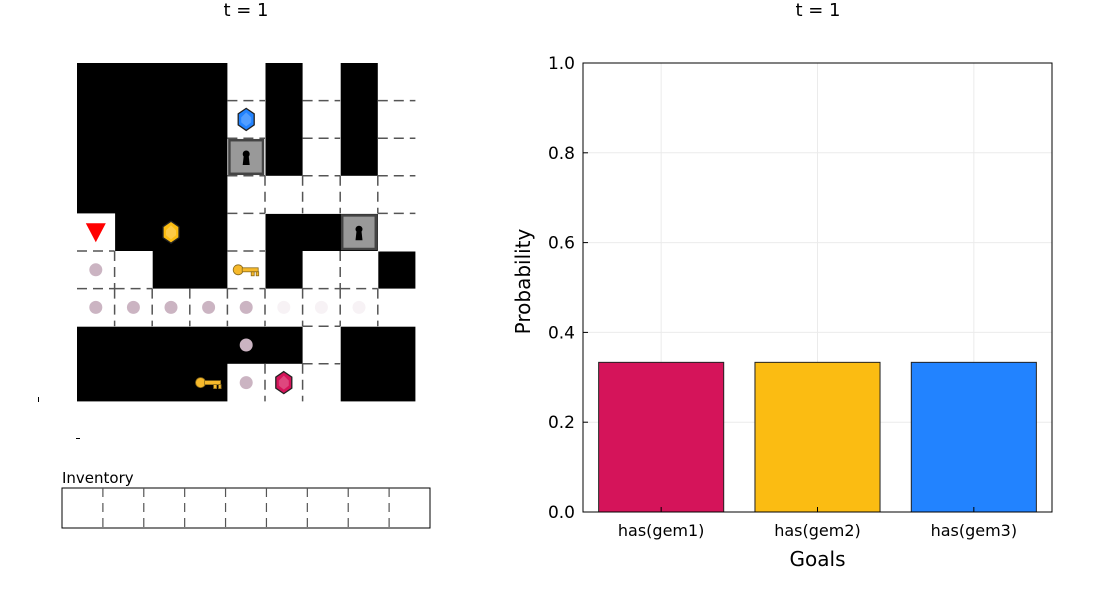 This screenshot has height=600, width=1100. Describe the element at coordinates (561, 423) in the screenshot. I see `y-tick-label: 0.2` at that location.